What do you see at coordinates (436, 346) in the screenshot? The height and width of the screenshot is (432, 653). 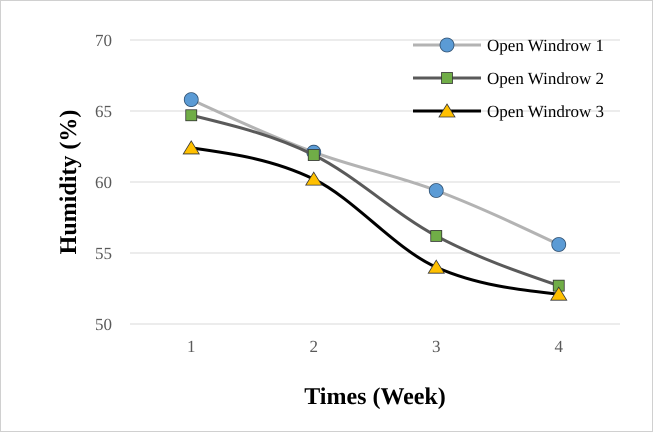 I see `x-tick-label: 3` at bounding box center [436, 346].